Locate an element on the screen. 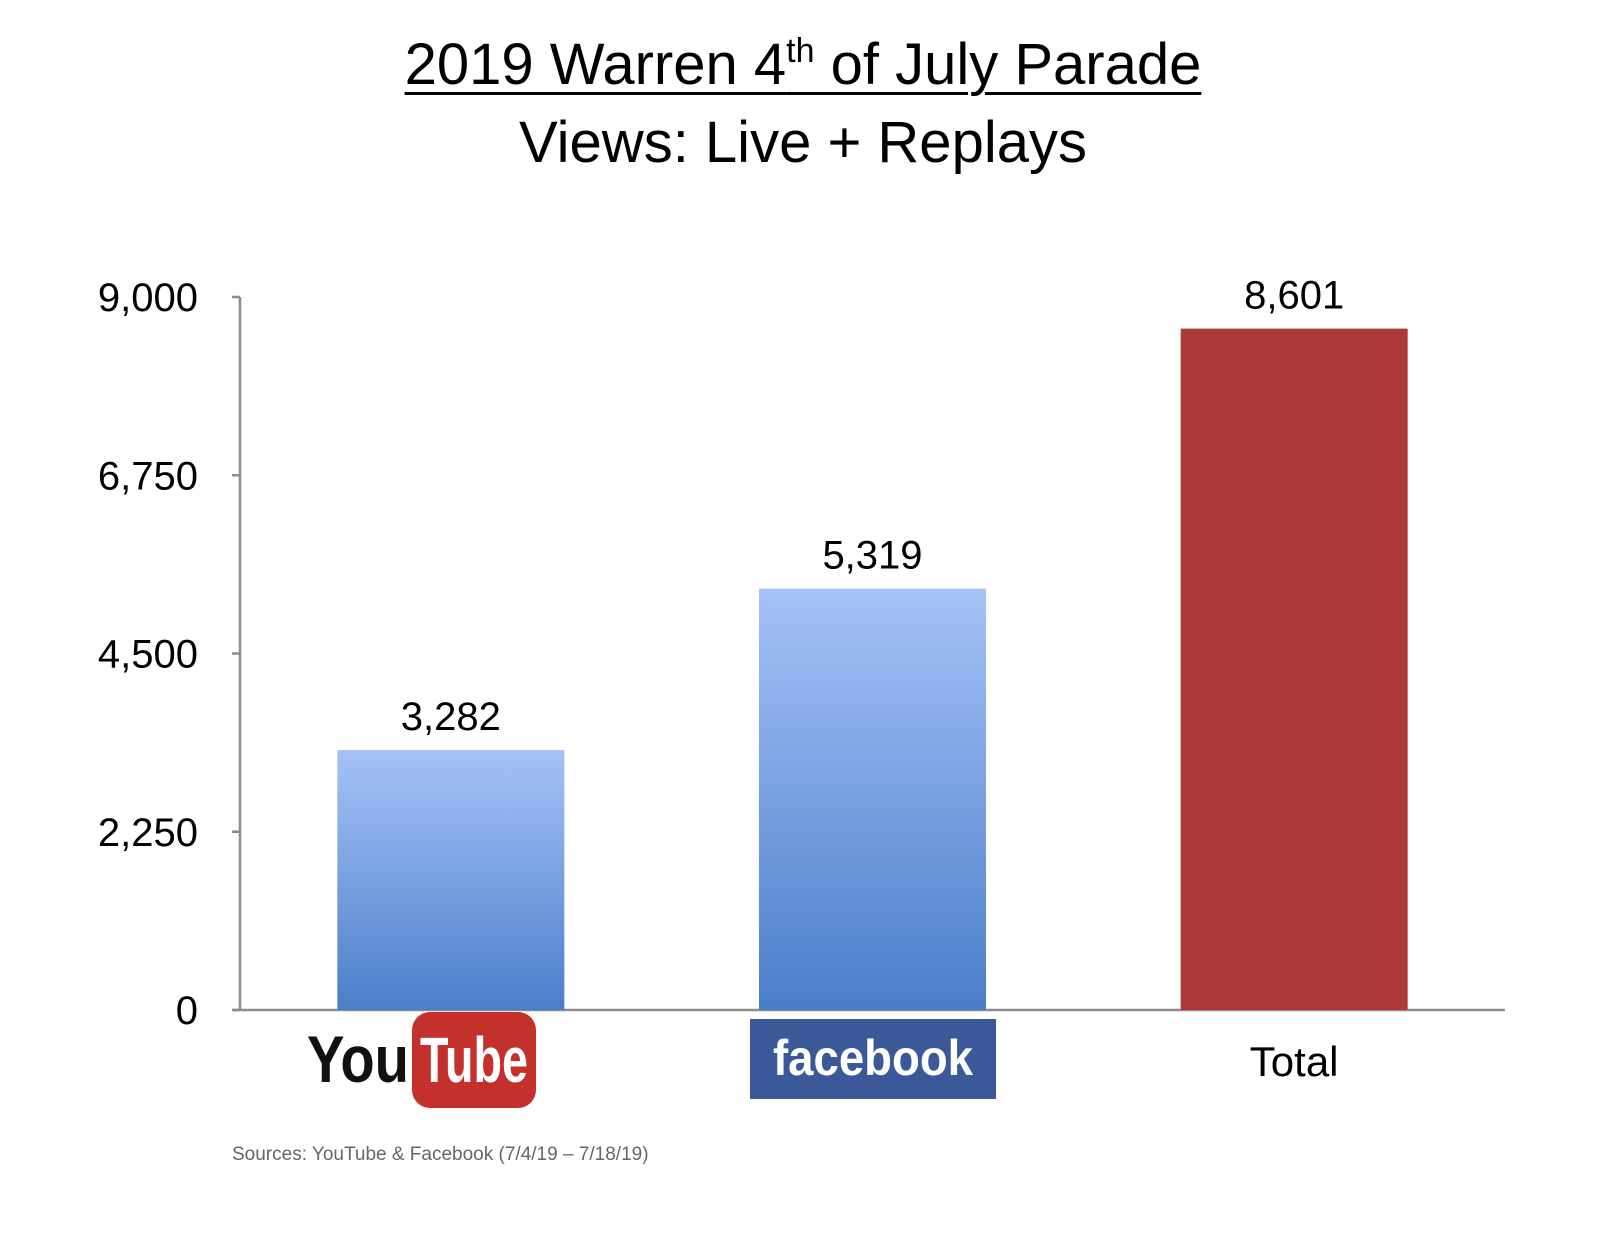 The height and width of the screenshot is (1238, 1606). youtube-logo-tube: Tube is located at coordinates (474, 1060).